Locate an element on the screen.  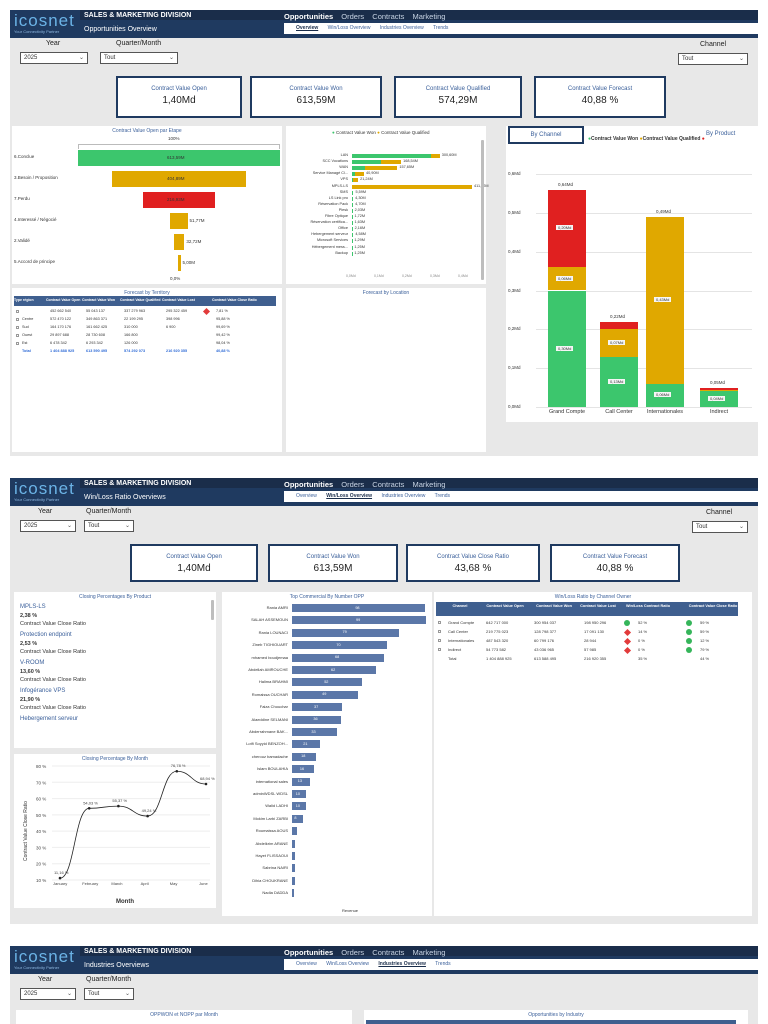
product-label: LS Link pro is located at coordinates (338, 197).